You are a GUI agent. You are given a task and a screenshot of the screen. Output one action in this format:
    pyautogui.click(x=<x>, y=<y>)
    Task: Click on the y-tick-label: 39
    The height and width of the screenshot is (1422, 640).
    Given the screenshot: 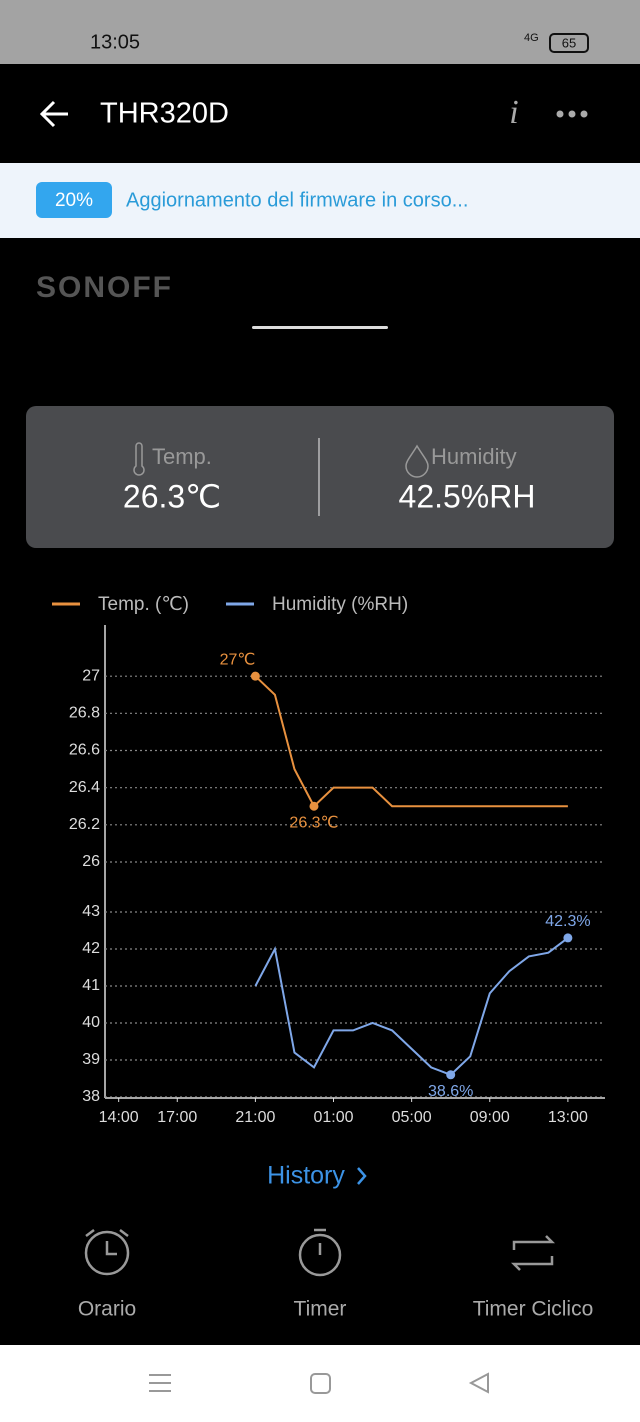 What is the action you would take?
    pyautogui.click(x=91, y=1059)
    